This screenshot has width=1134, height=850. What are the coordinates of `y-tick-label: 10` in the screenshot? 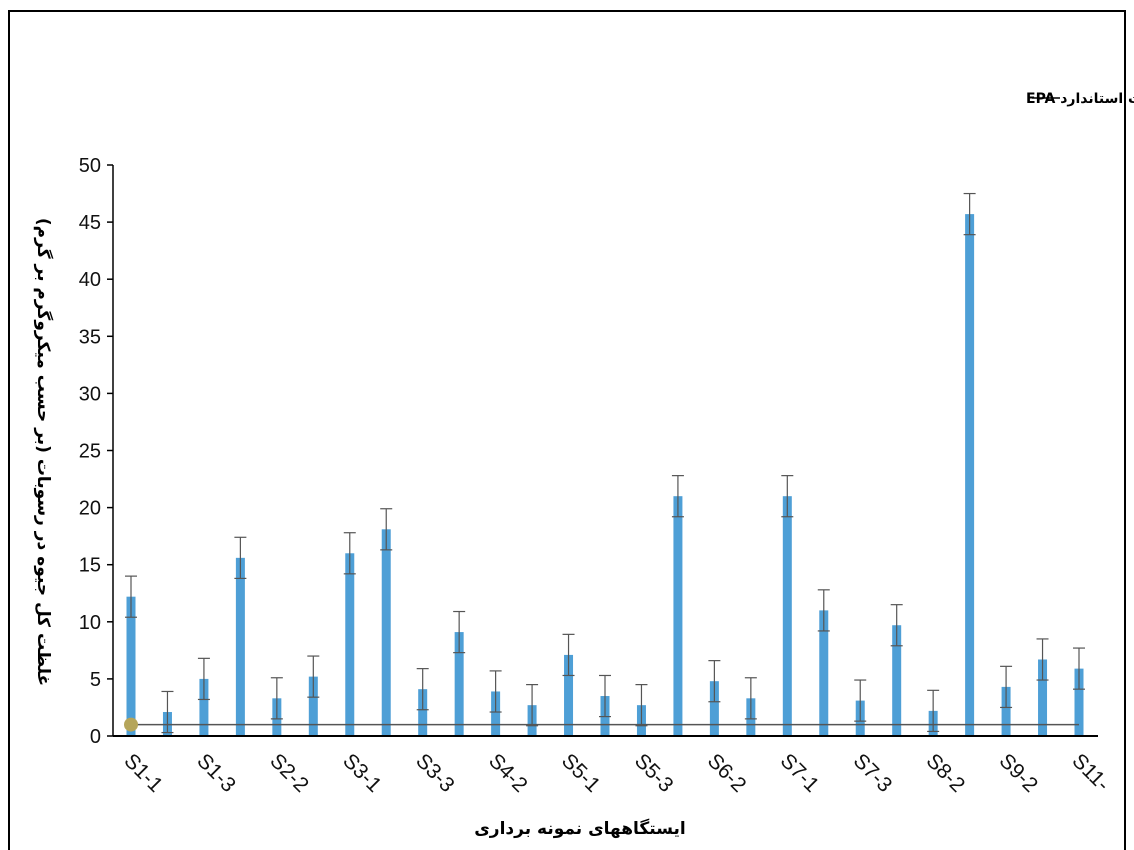 It's located at (90, 623).